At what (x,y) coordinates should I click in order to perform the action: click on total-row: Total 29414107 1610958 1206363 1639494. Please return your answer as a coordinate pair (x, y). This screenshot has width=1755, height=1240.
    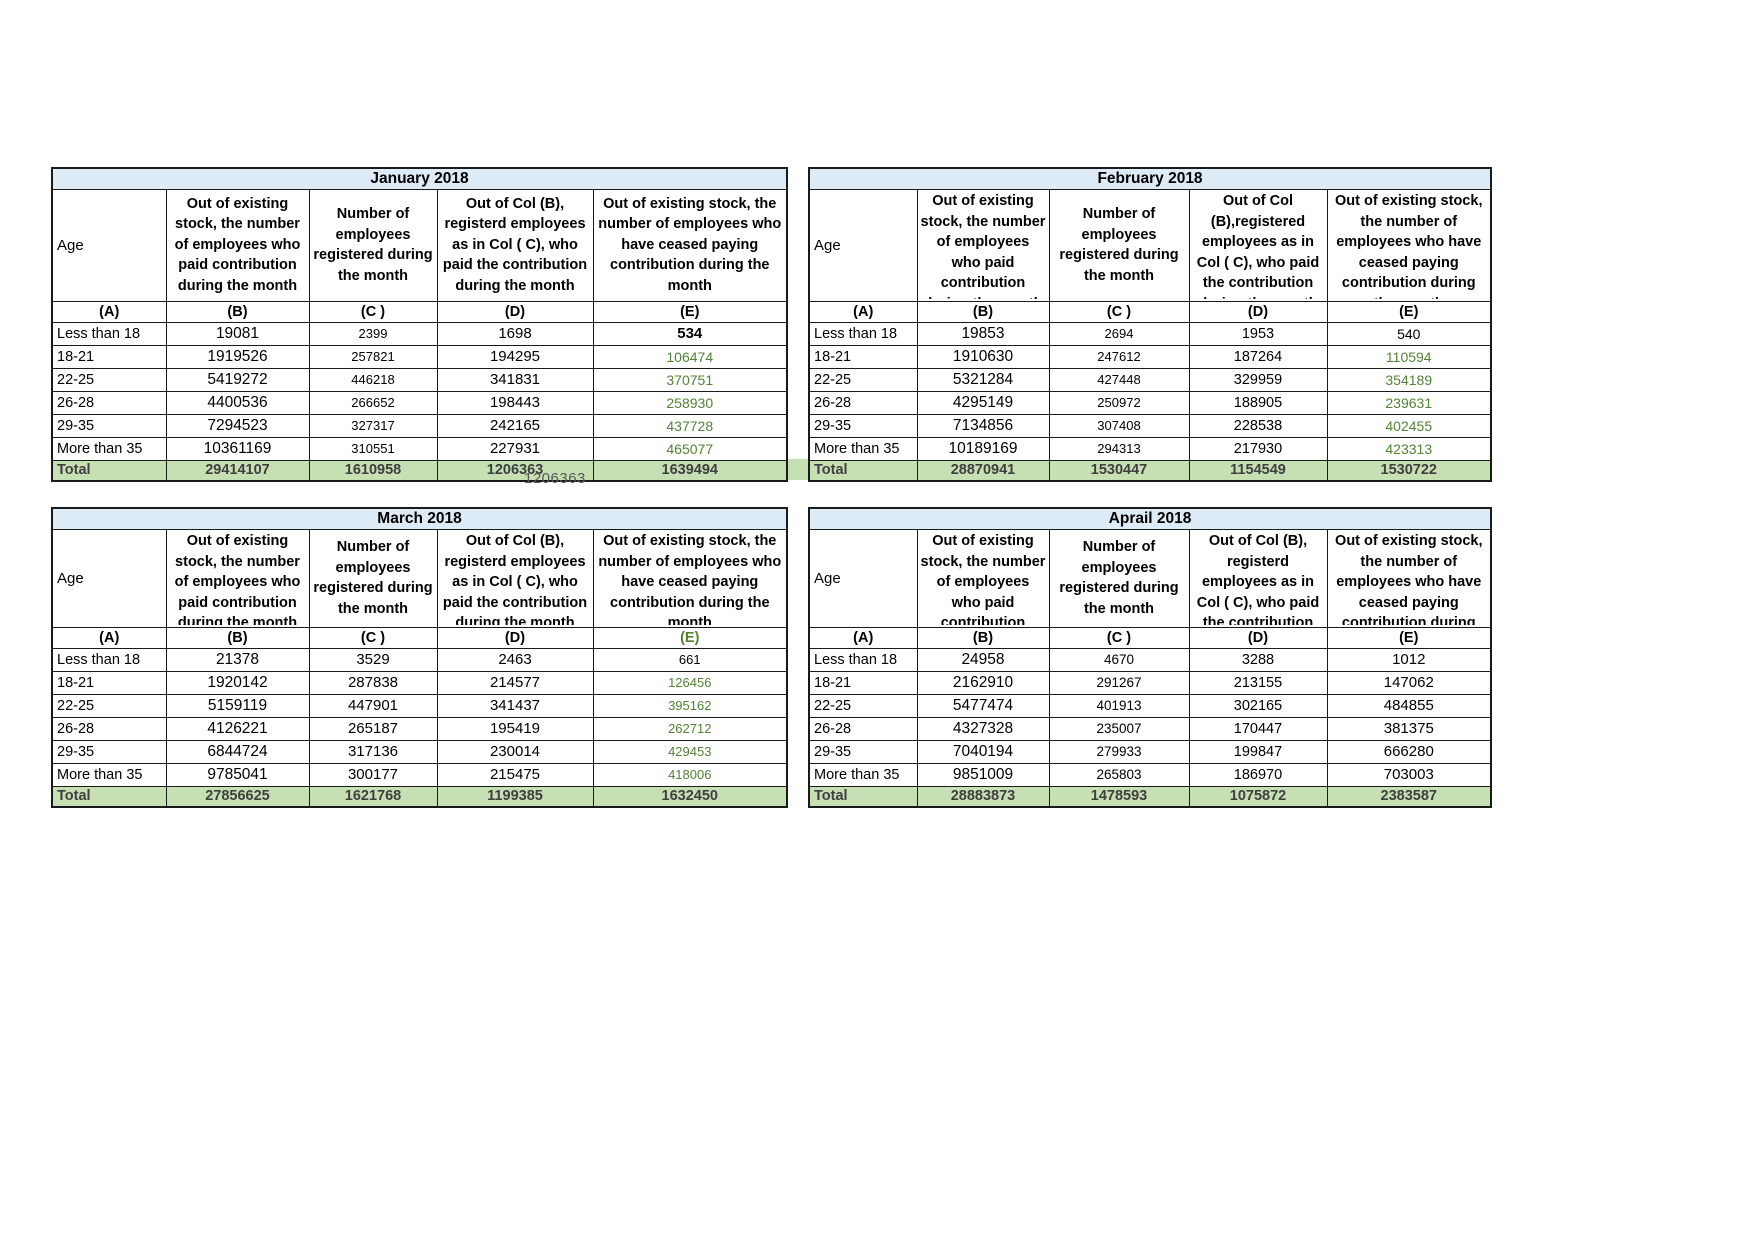
    Looking at the image, I should click on (419, 470).